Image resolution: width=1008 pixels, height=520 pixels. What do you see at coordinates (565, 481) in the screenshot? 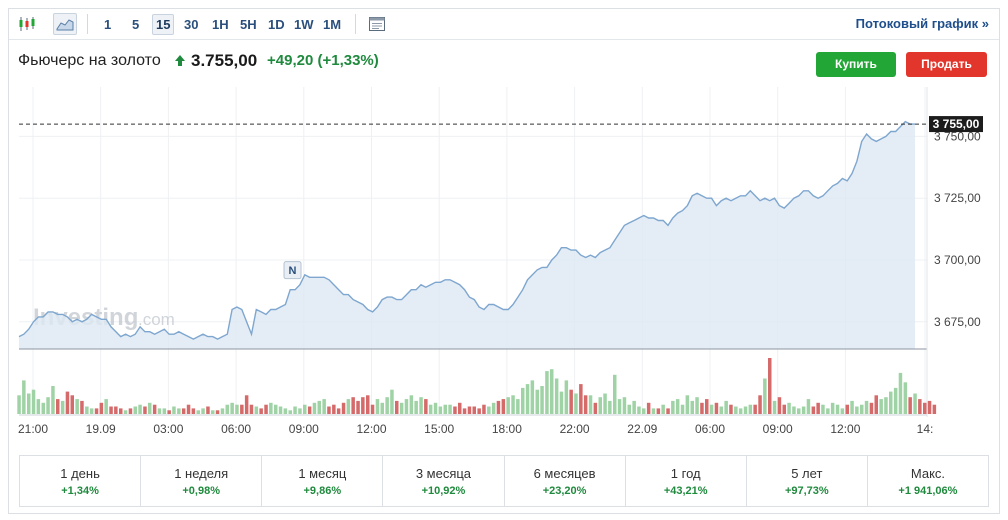
I see `period-6-months: 6 месяцев +23,20%` at bounding box center [565, 481].